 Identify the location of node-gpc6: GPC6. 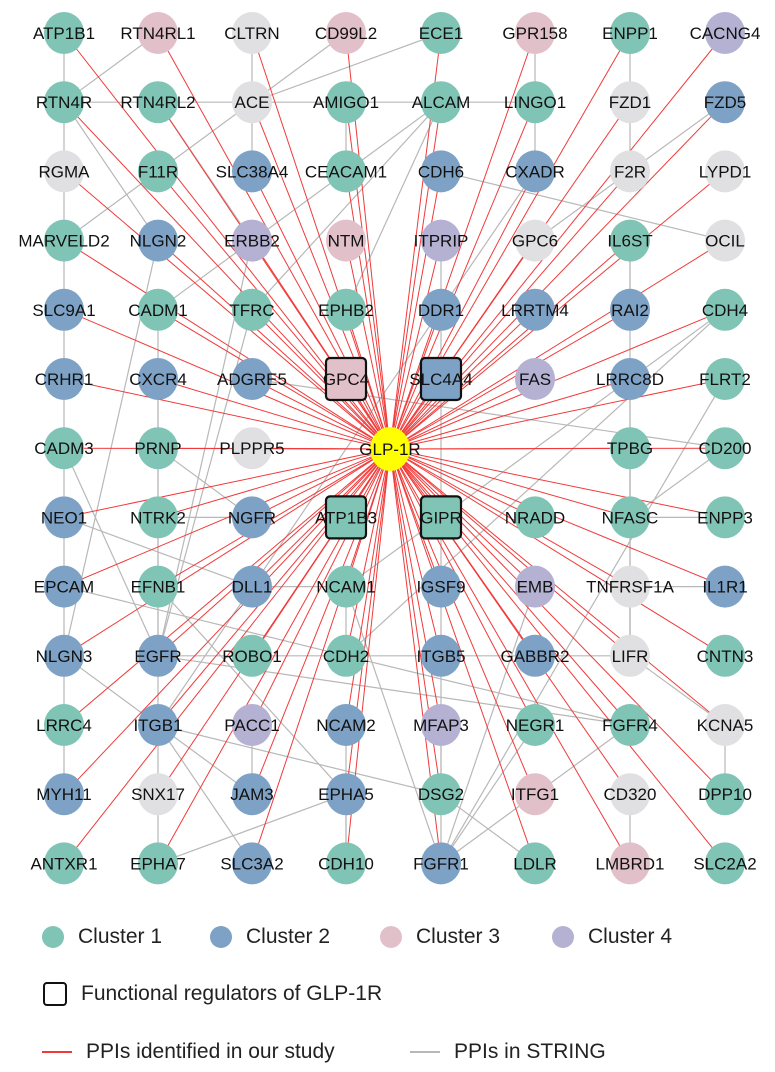
(535, 240).